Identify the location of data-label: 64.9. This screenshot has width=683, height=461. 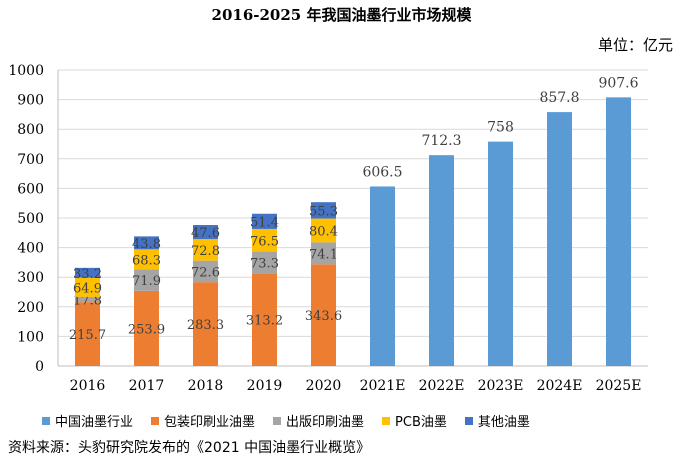
(87, 288).